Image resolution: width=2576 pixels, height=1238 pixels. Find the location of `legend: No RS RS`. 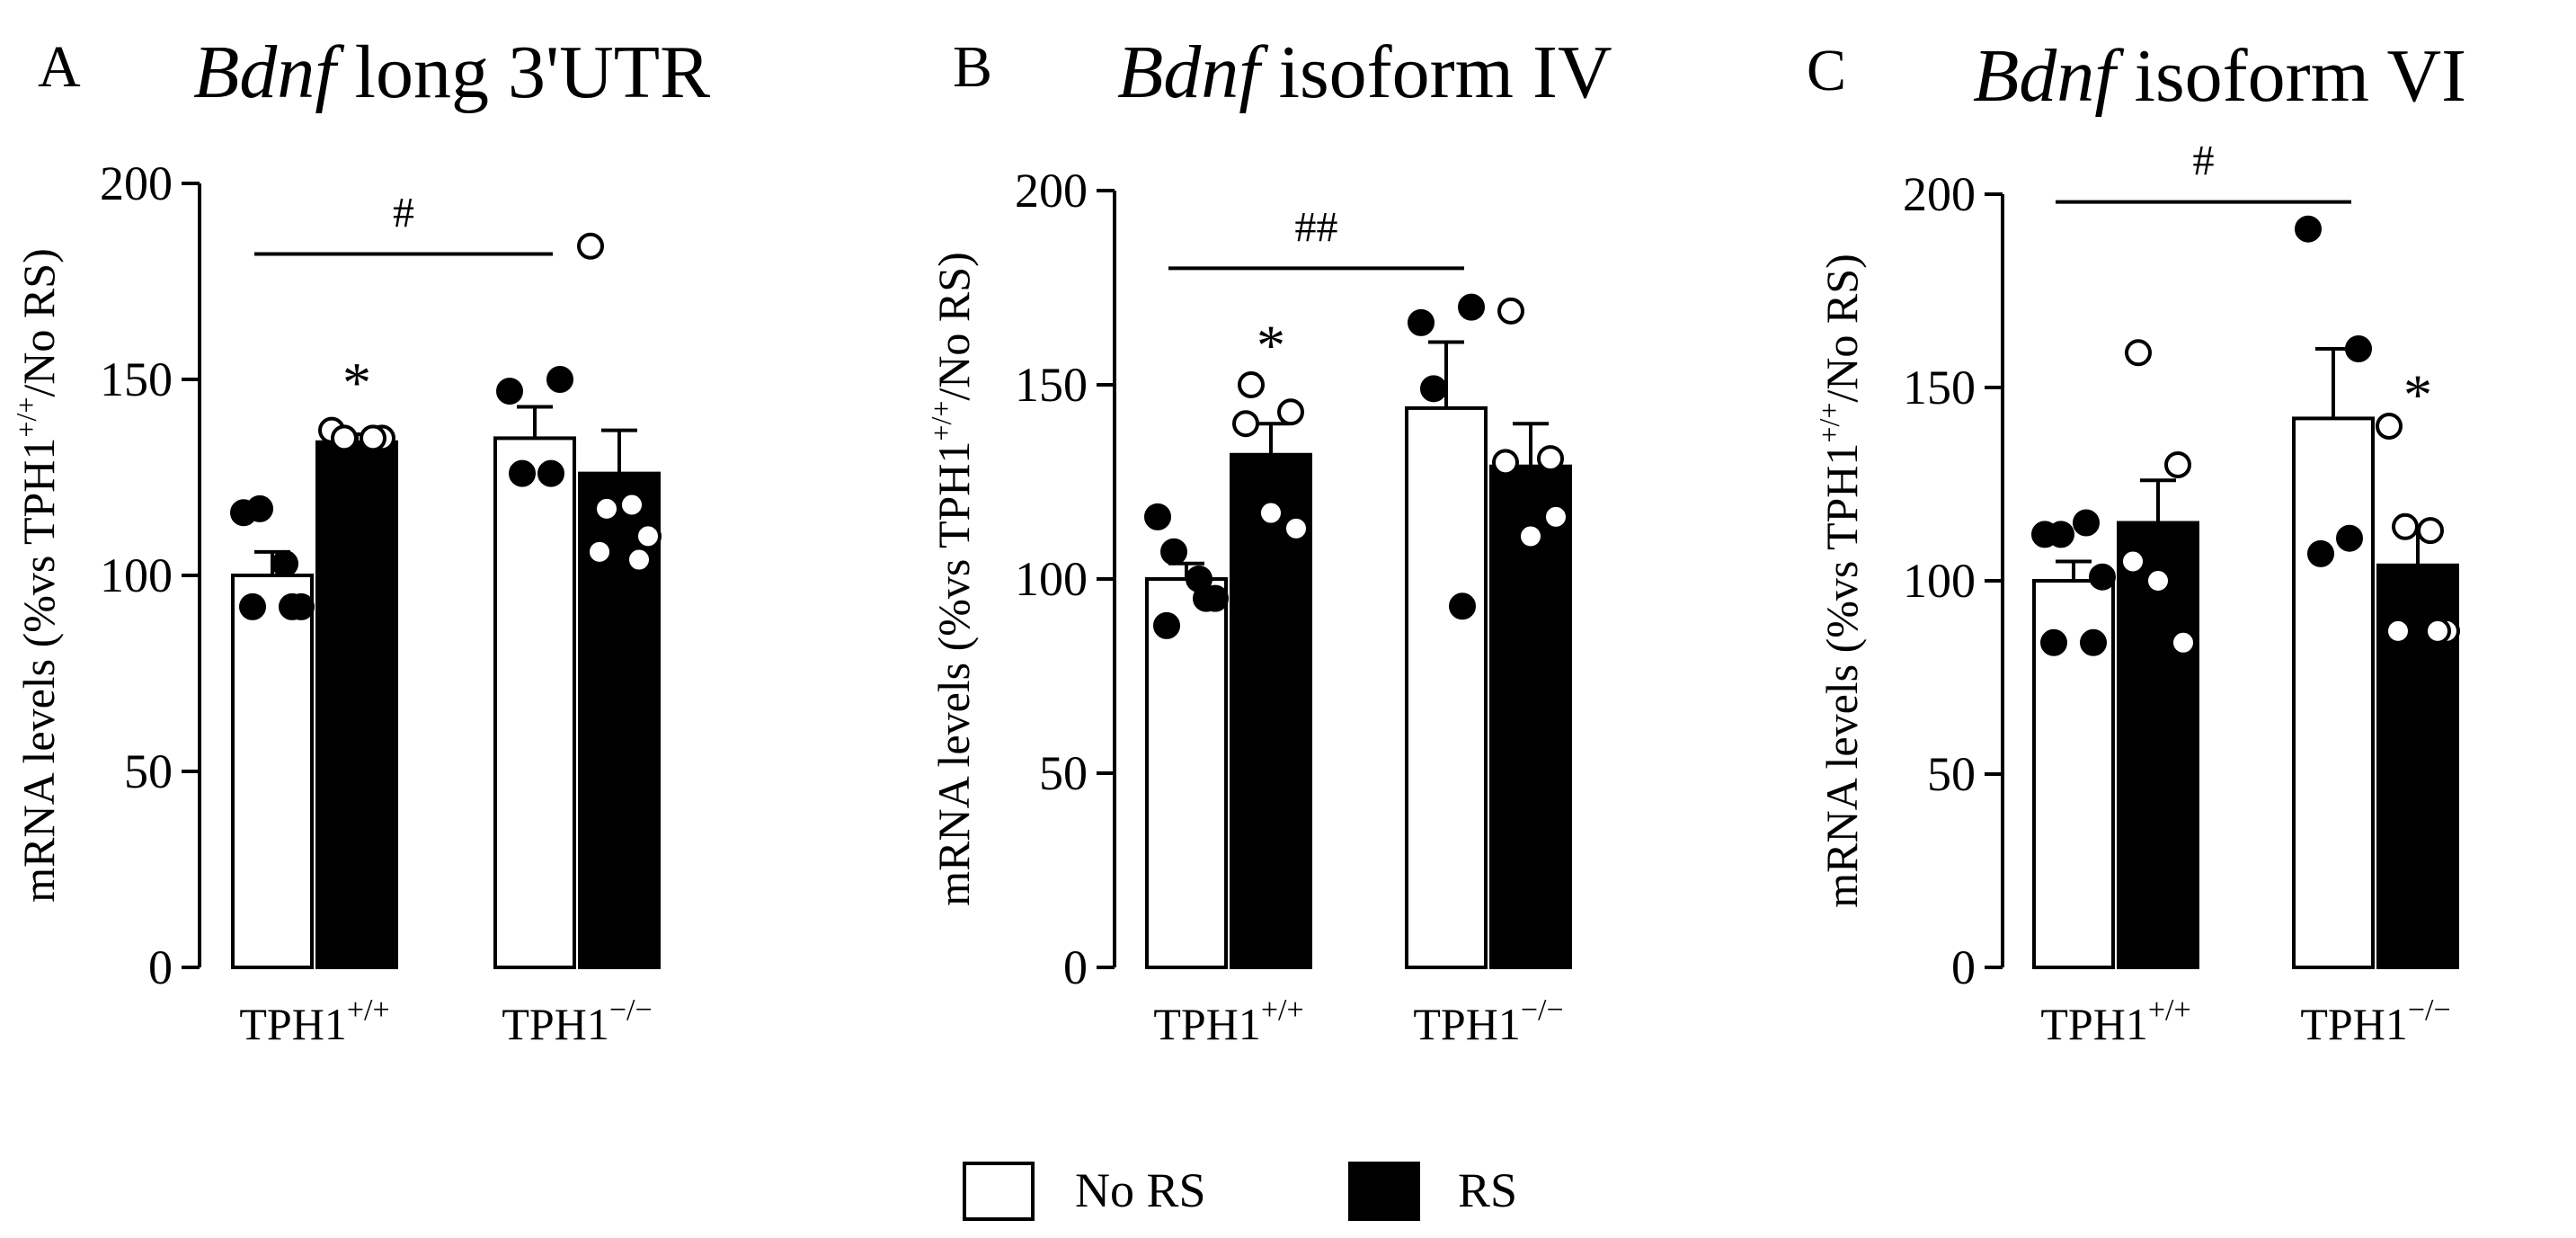

legend: No RS RS is located at coordinates (1240, 1191).